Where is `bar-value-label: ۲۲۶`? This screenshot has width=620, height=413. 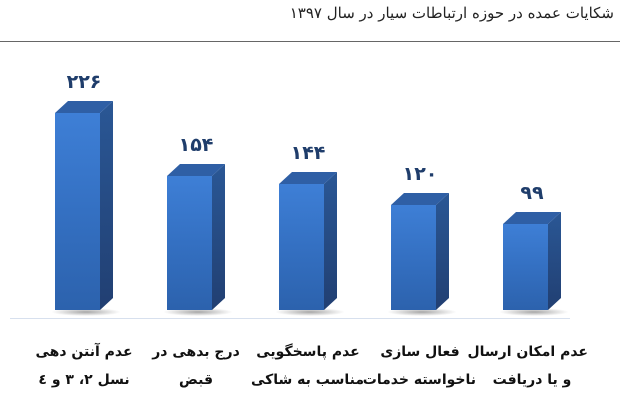 bar-value-label: ۲۲۶ is located at coordinates (84, 82).